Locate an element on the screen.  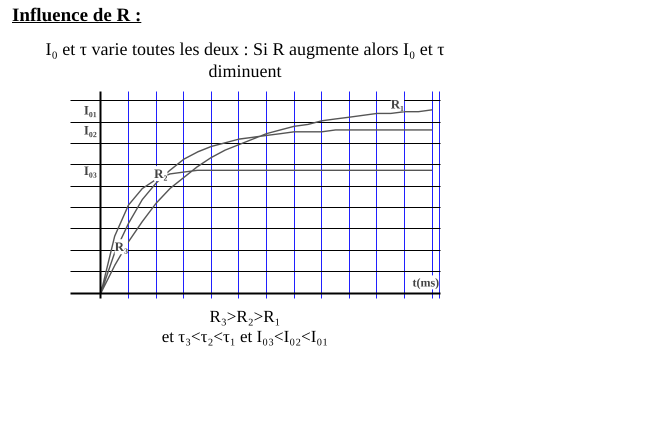
series-label: R₂ is located at coordinates (161, 174).